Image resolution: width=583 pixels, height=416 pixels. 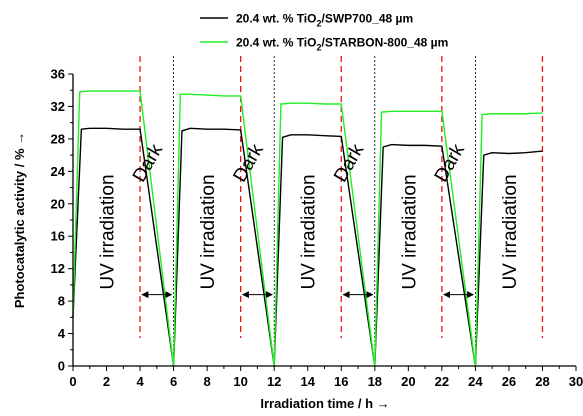 What do you see at coordinates (576, 381) in the screenshot?
I see `x-tick-label: 30` at bounding box center [576, 381].